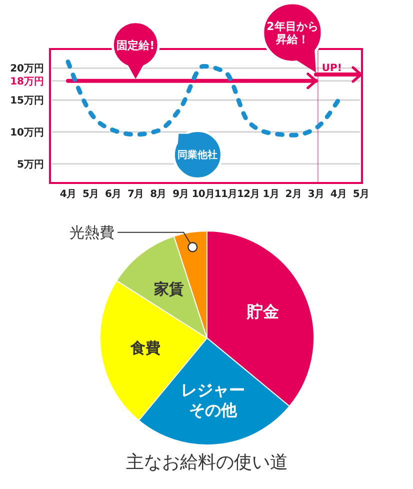 The width and height of the screenshot is (413, 489). What do you see at coordinates (27, 132) in the screenshot?
I see `y-tick-label: 10万円` at bounding box center [27, 132].